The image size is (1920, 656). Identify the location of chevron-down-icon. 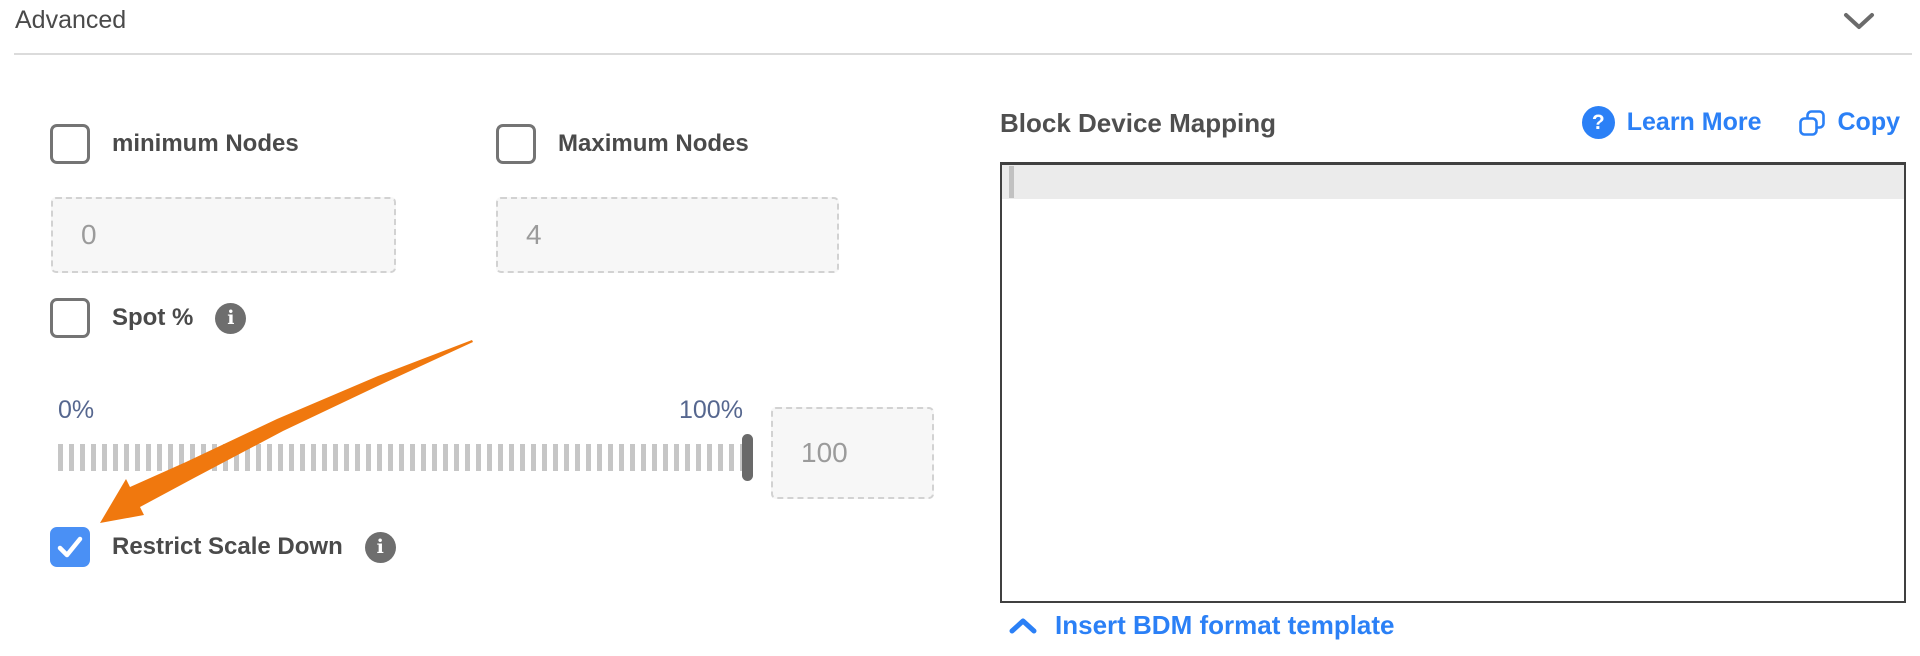
(1859, 22).